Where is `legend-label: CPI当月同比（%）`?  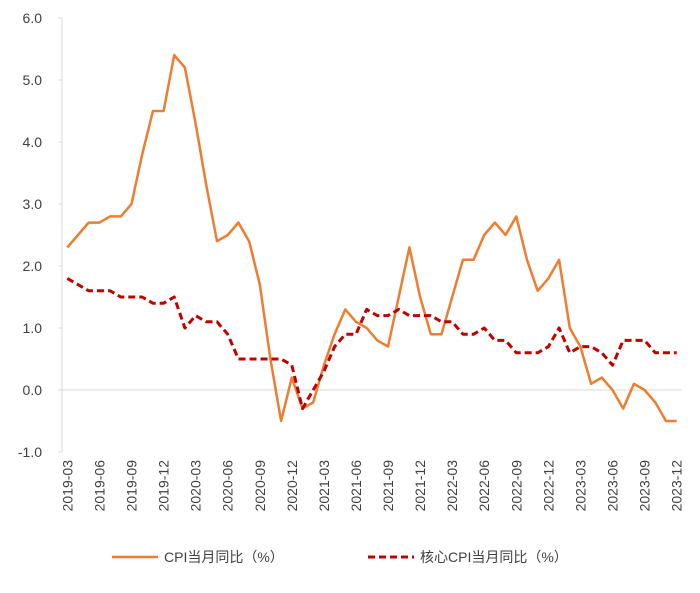
legend-label: CPI当月同比（%） is located at coordinates (224, 557).